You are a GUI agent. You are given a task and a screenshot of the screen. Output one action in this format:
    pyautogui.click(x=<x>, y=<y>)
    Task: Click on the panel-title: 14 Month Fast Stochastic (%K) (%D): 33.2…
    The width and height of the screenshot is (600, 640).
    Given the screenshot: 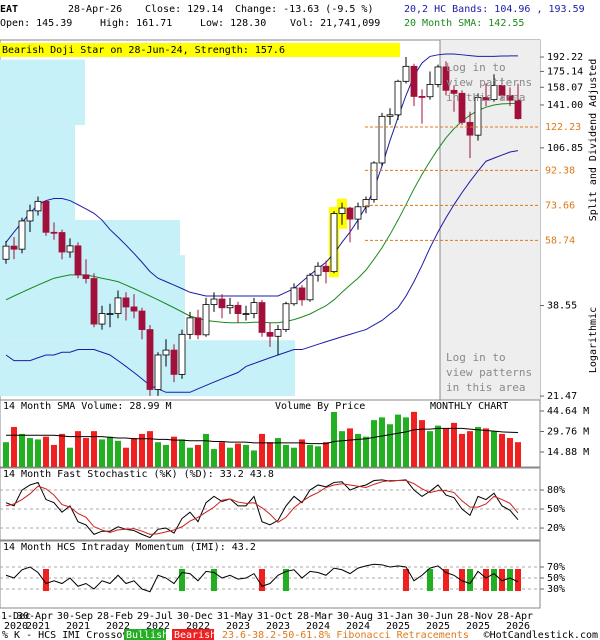 What is the action you would take?
    pyautogui.click(x=138, y=474)
    